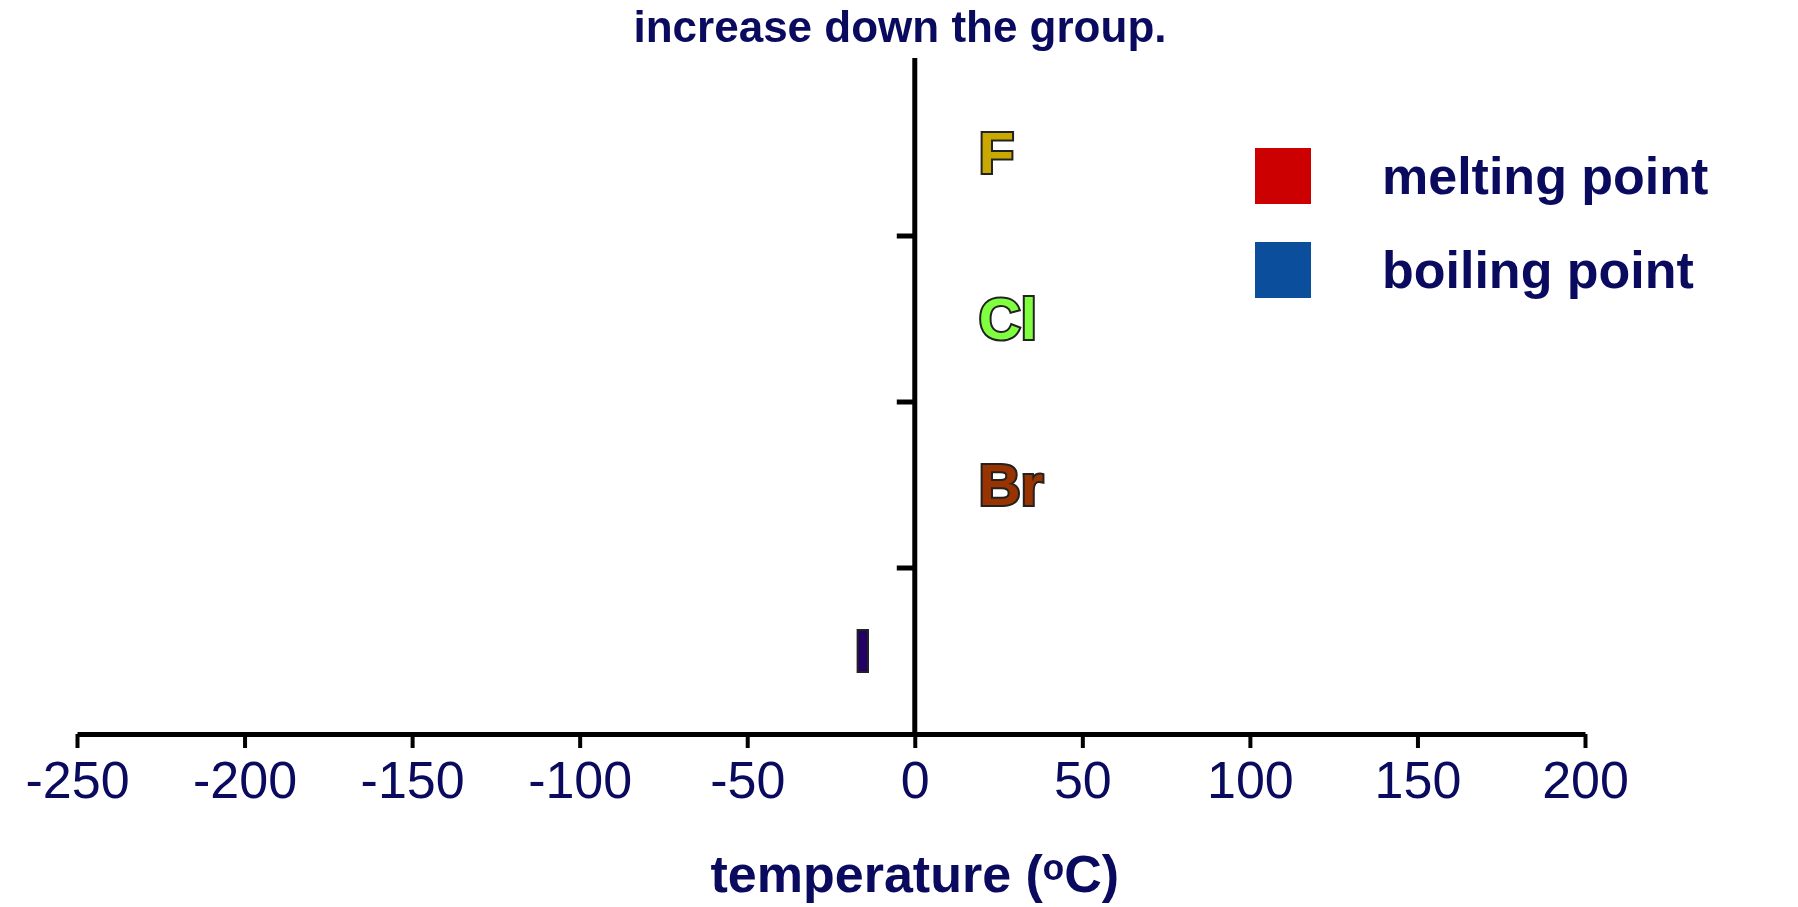 The image size is (1798, 907). I want to click on x-tick-label: 150, so click(1418, 779).